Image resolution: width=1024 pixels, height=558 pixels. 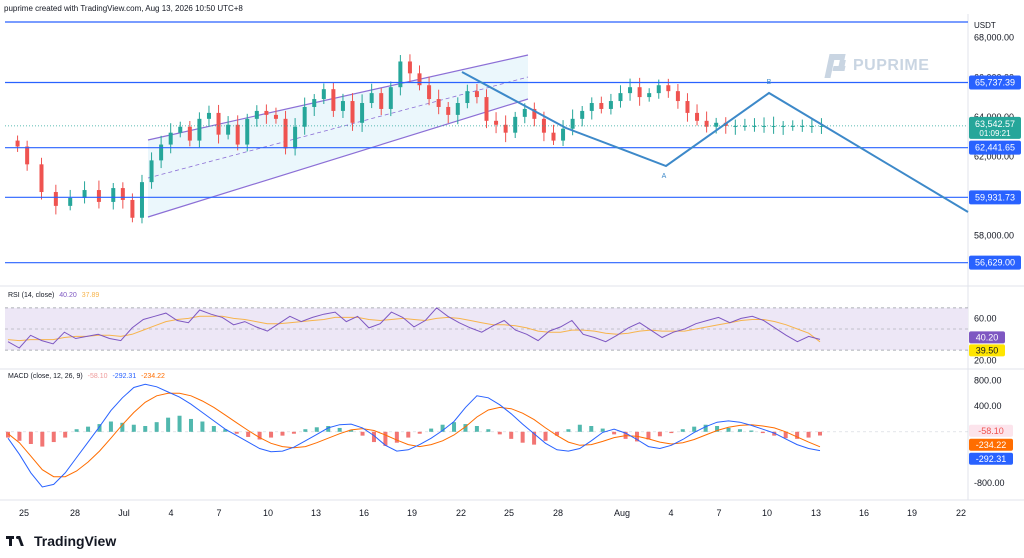 I want to click on rsi-y-tick: 20.00, so click(x=985, y=361).